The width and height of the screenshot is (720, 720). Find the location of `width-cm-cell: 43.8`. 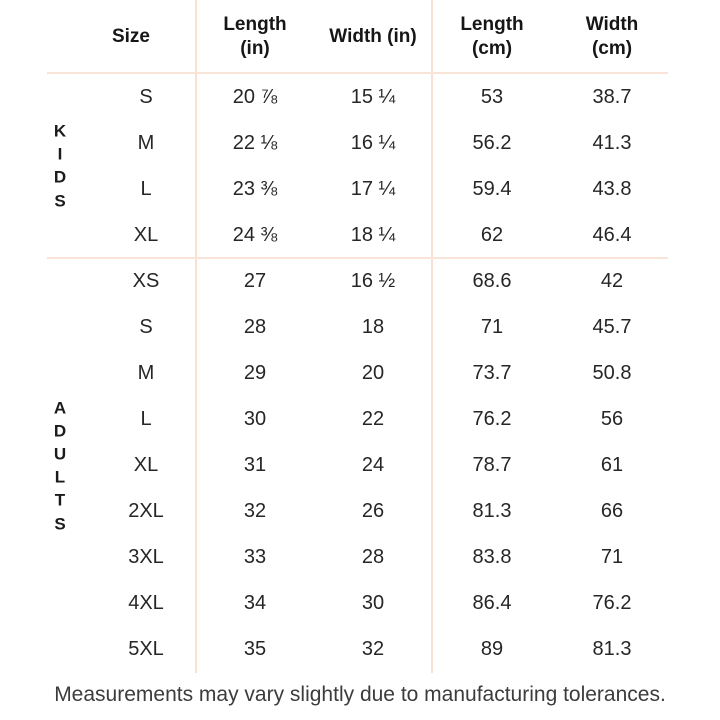

width-cm-cell: 43.8 is located at coordinates (612, 188).